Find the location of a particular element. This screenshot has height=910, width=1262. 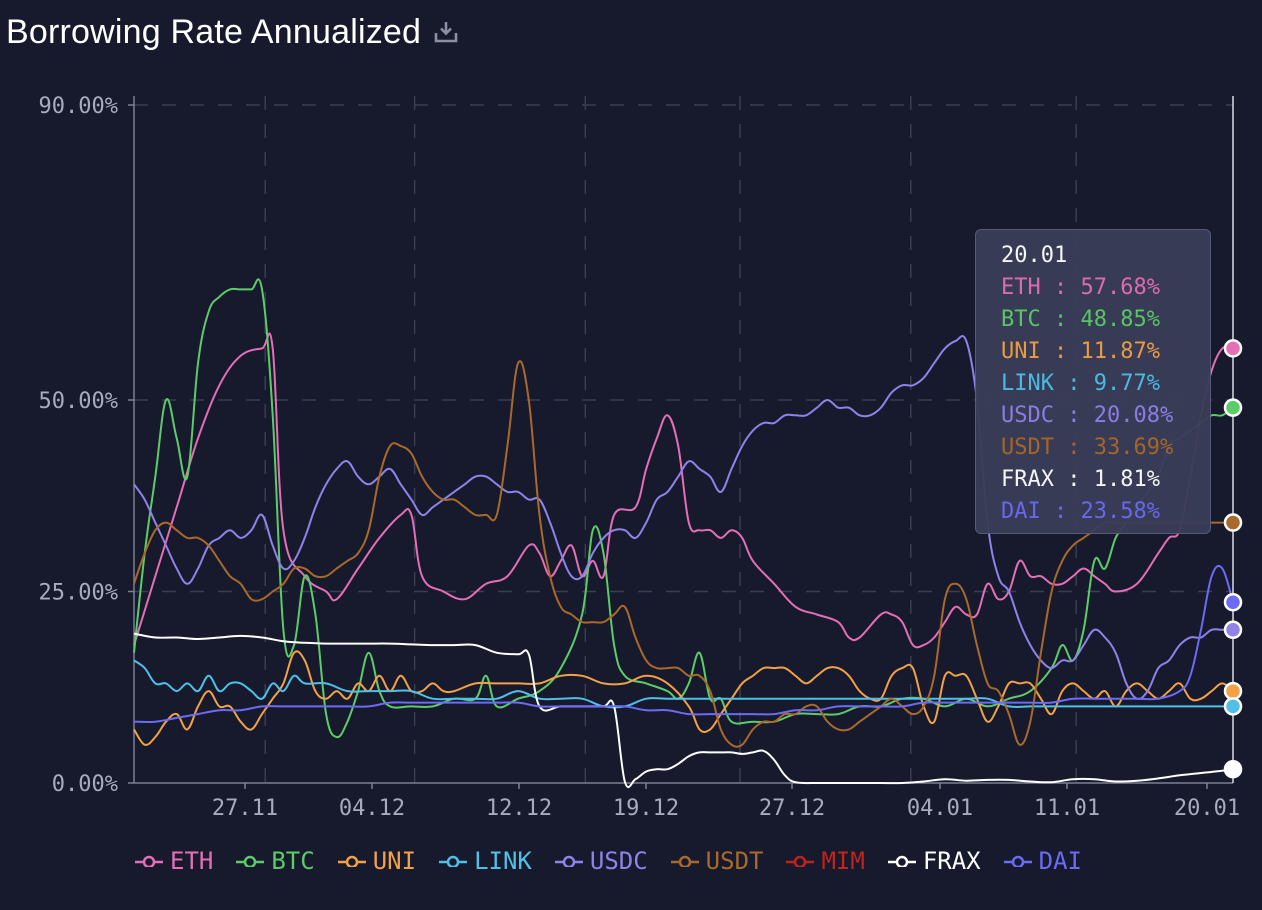

tooltip-row: DAI : 23.58% is located at coordinates (1080, 511).